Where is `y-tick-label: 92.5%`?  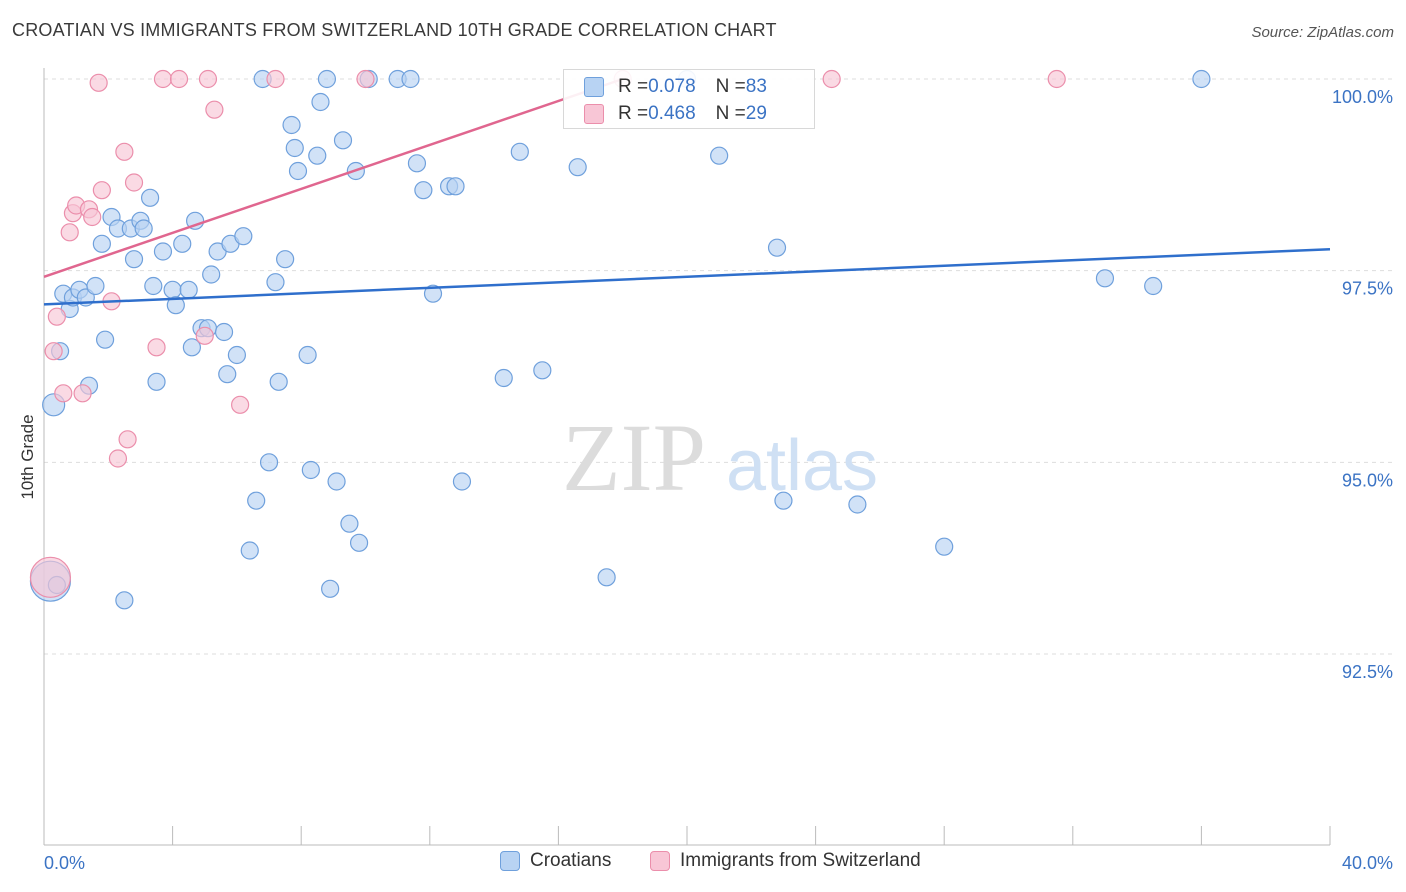
y-tick-label: 92.5% is located at coordinates (1367, 672).